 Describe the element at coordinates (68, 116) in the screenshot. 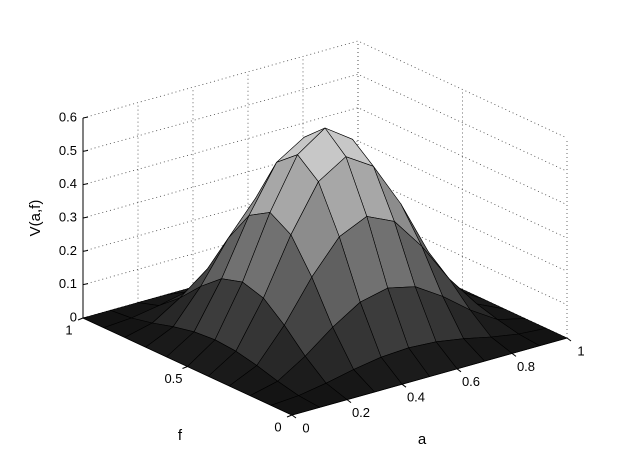

I see `z-tick-label: 0.6` at that location.